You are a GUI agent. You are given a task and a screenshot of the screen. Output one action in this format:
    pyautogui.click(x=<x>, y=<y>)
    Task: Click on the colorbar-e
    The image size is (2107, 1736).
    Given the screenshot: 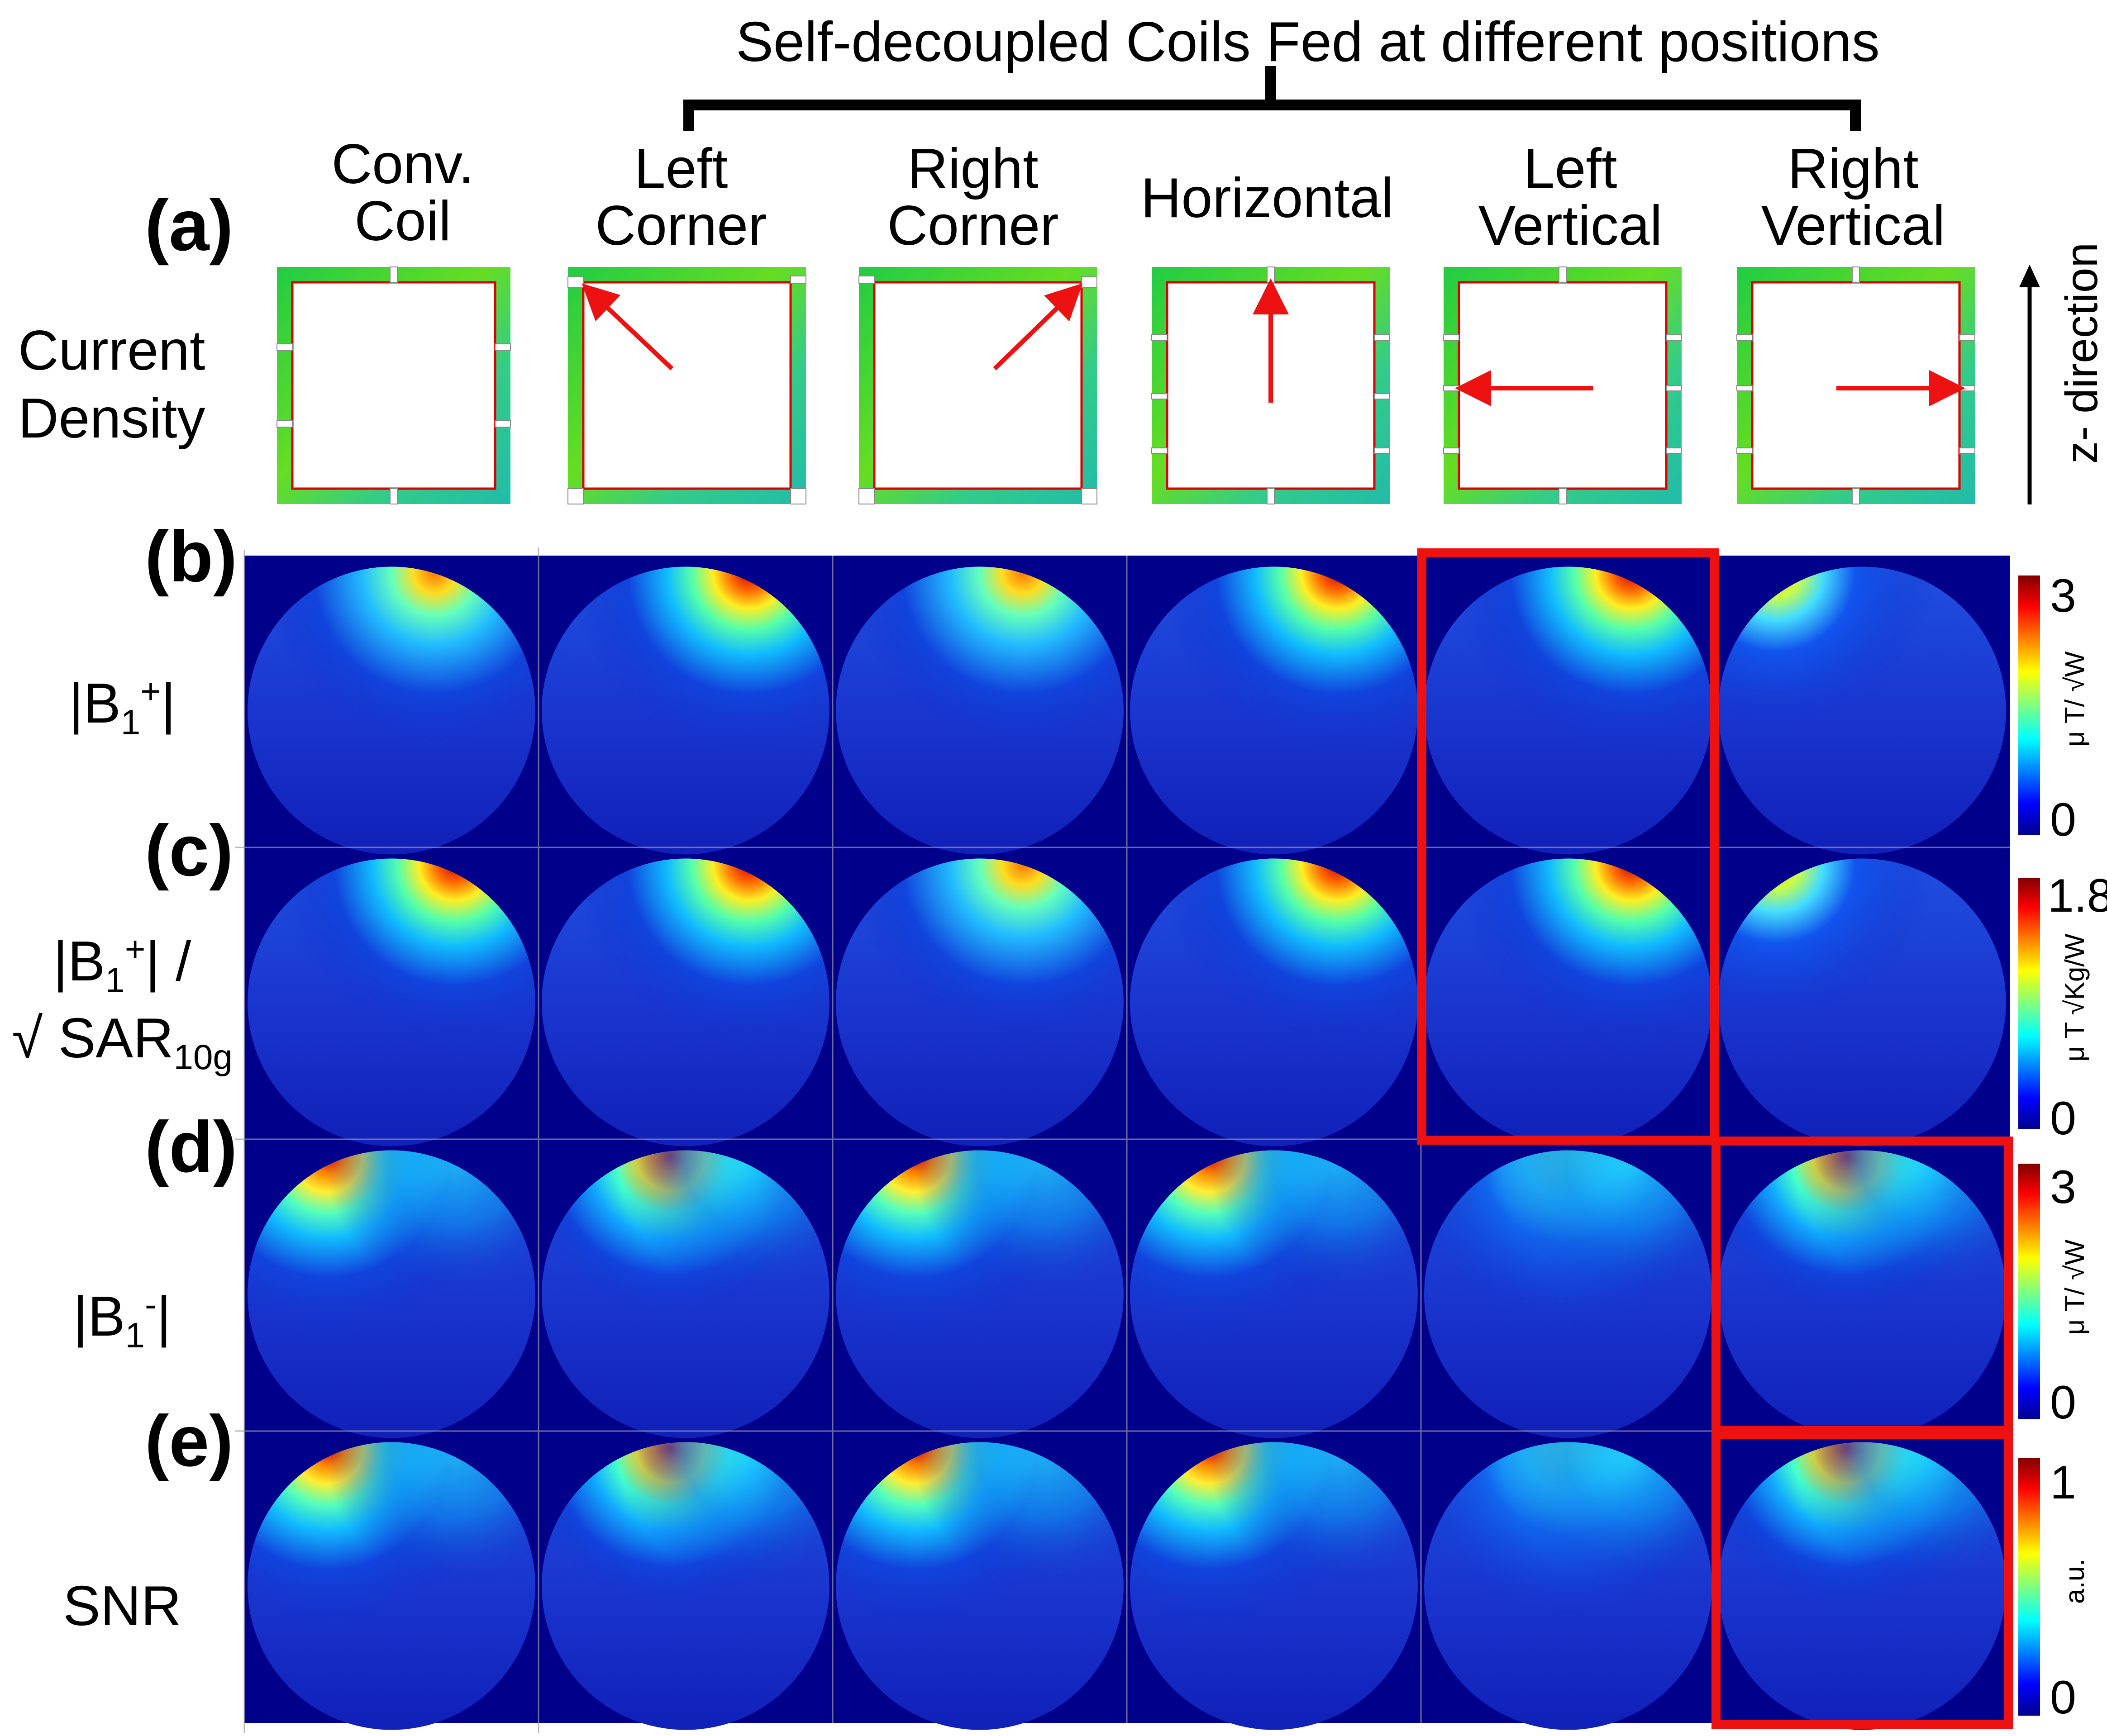 What is the action you would take?
    pyautogui.click(x=2029, y=1587)
    